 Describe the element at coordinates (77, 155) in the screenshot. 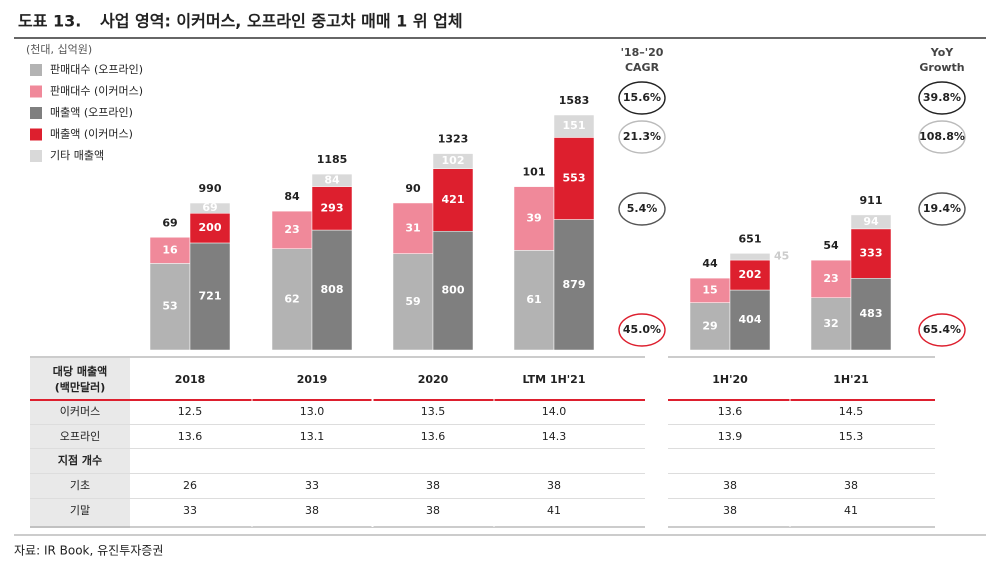

I see `legend-label: 기타 매출액` at that location.